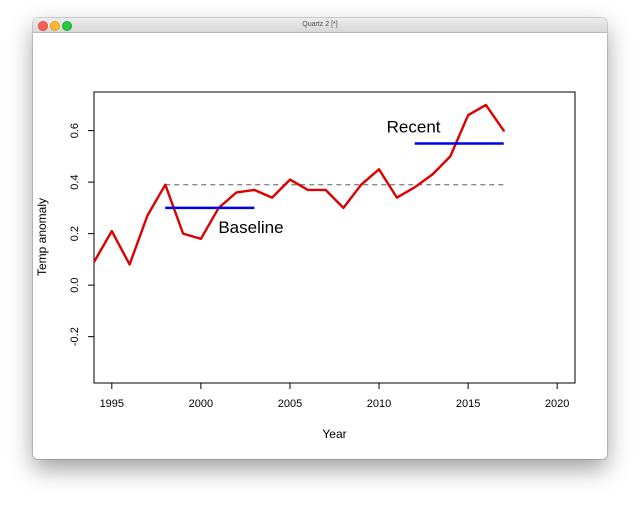 The width and height of the screenshot is (640, 506). What do you see at coordinates (42, 237) in the screenshot?
I see `y-axis-label: Temp anomaly` at bounding box center [42, 237].